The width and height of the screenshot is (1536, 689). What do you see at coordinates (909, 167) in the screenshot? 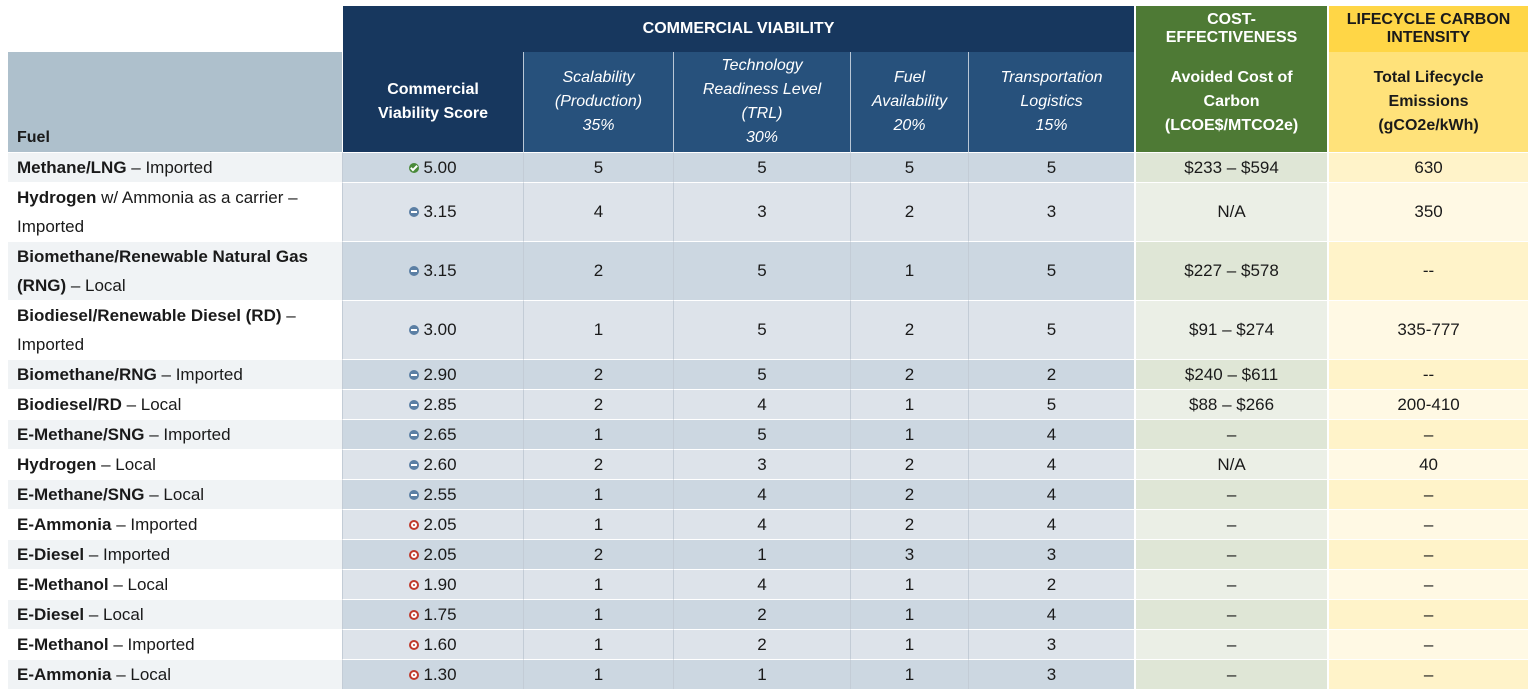
I see `availability-cell: 5` at bounding box center [909, 167].